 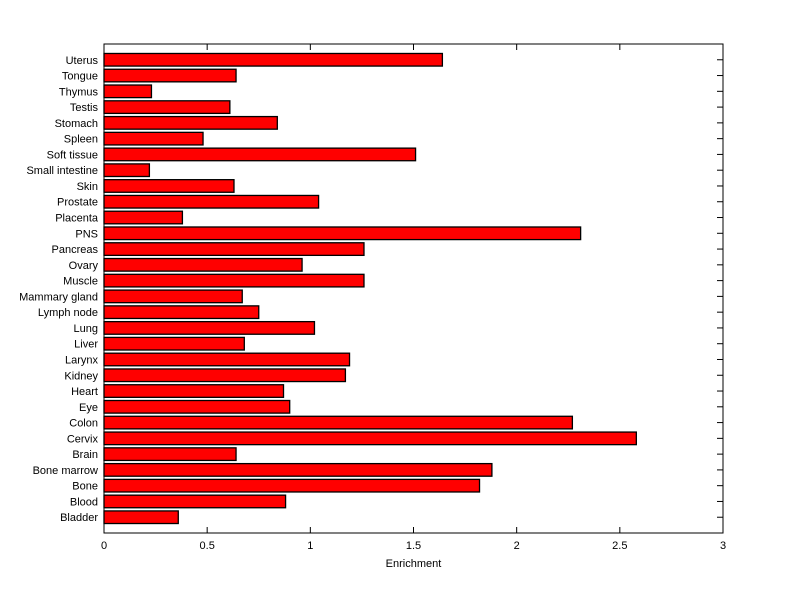 What do you see at coordinates (75, 250) in the screenshot?
I see `y-tick-label-pancreas: Pancreas` at bounding box center [75, 250].